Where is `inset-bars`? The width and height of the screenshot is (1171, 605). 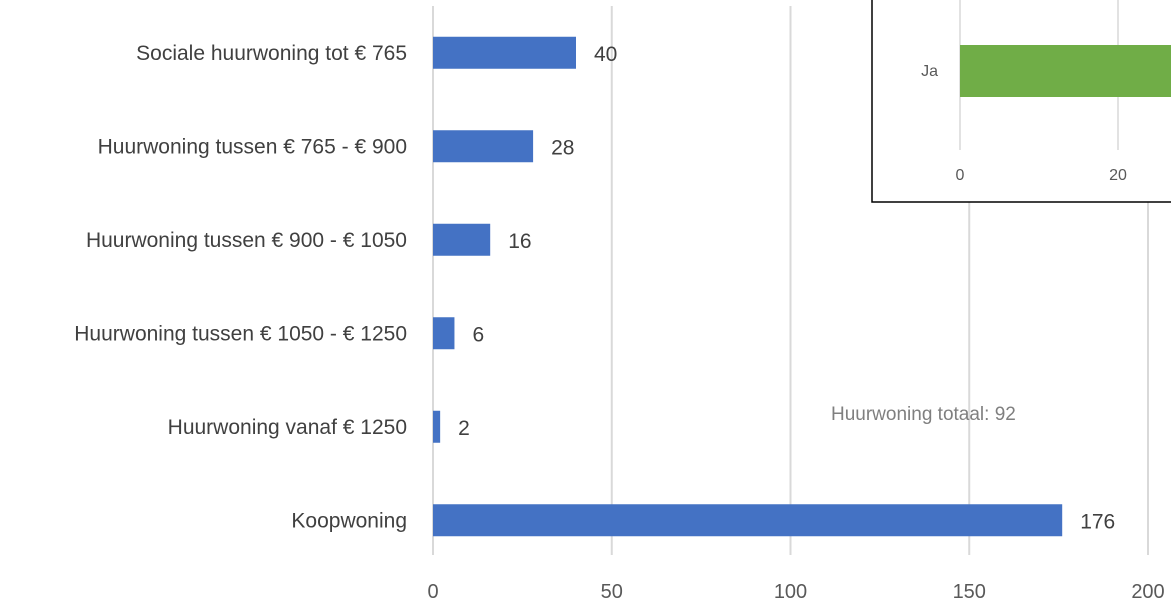
inset-bars is located at coordinates (1065, 71).